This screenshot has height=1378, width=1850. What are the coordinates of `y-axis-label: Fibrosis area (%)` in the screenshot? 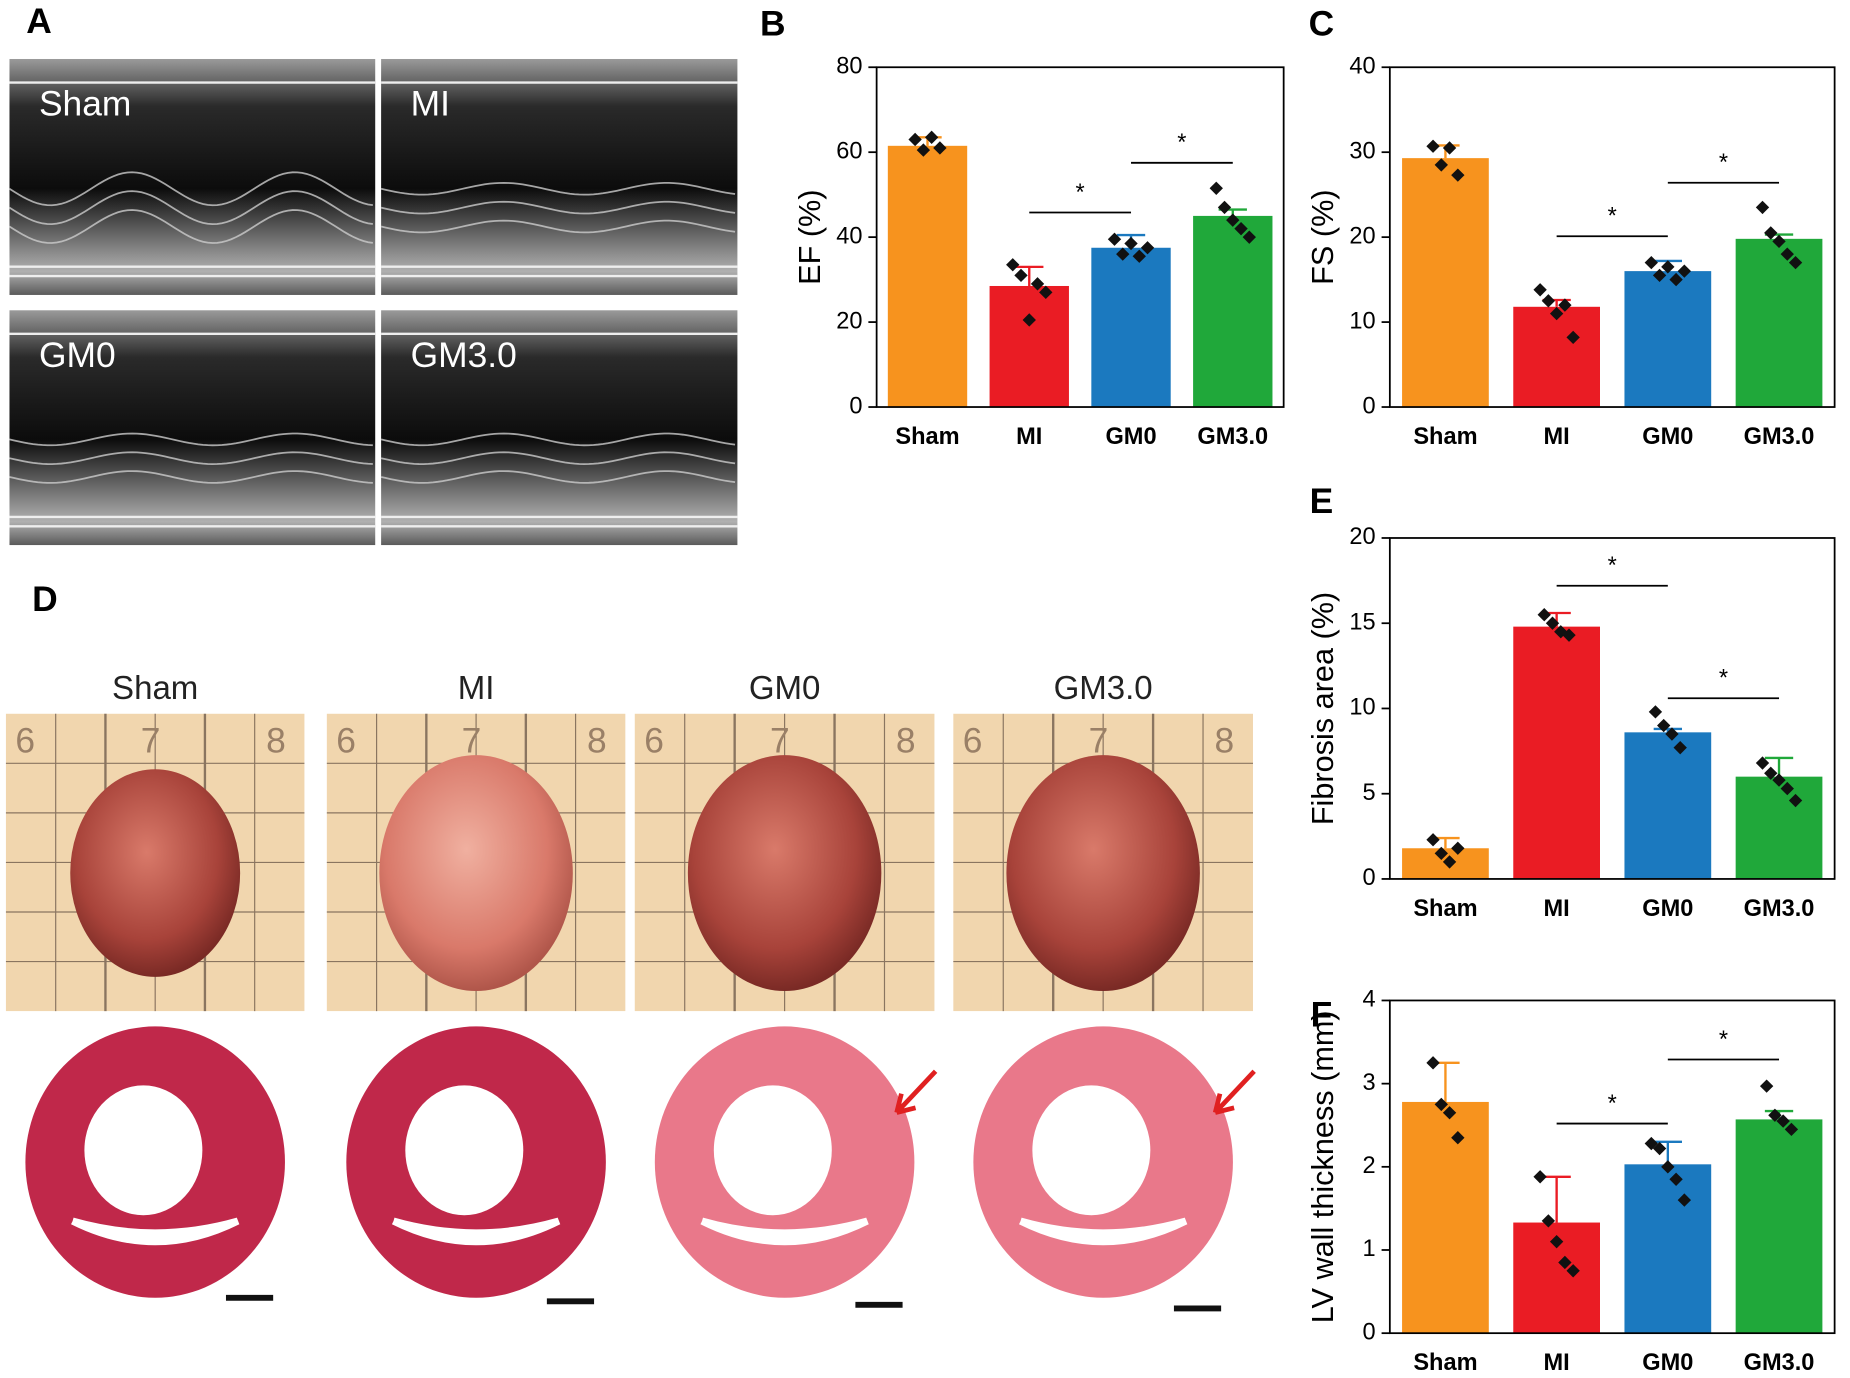 It's located at (1323, 708).